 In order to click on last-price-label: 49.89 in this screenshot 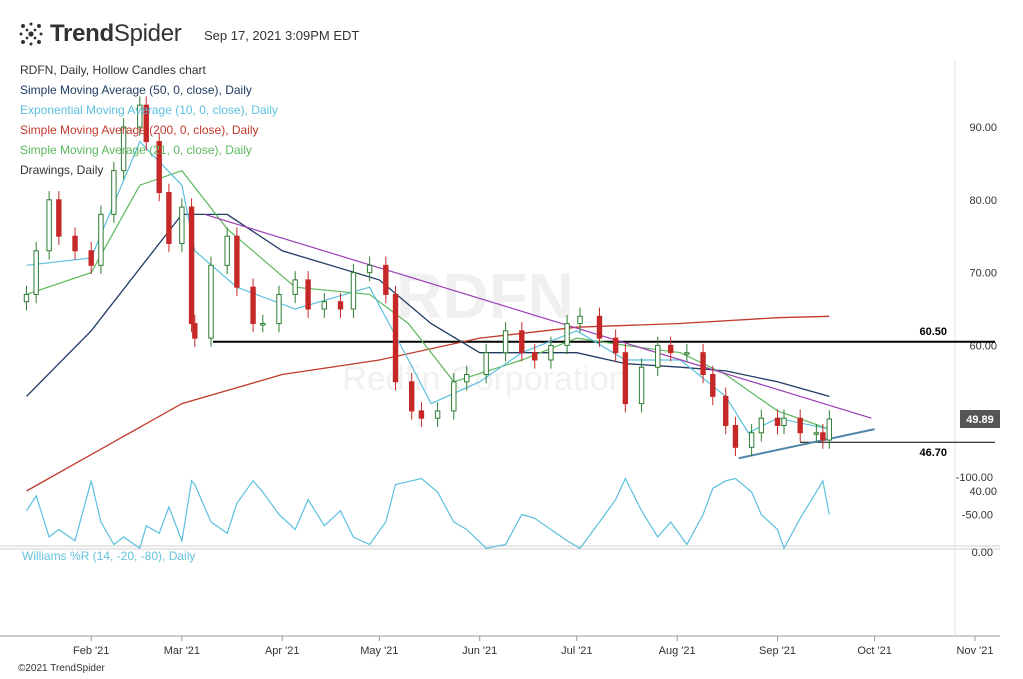, I will do `click(980, 420)`.